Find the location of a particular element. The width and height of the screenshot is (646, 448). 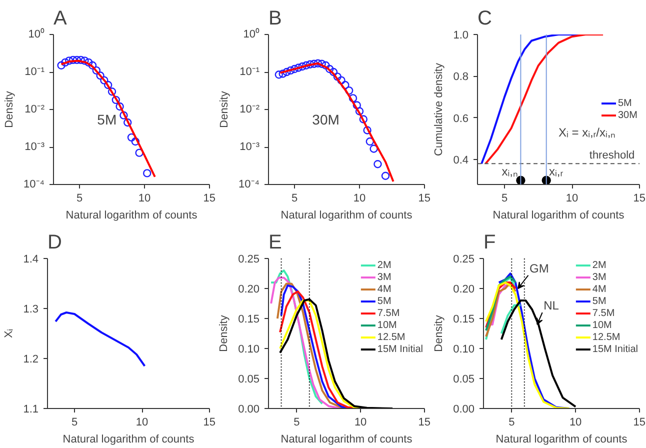

y-tick-label: 0.05 is located at coordinates (464, 380).